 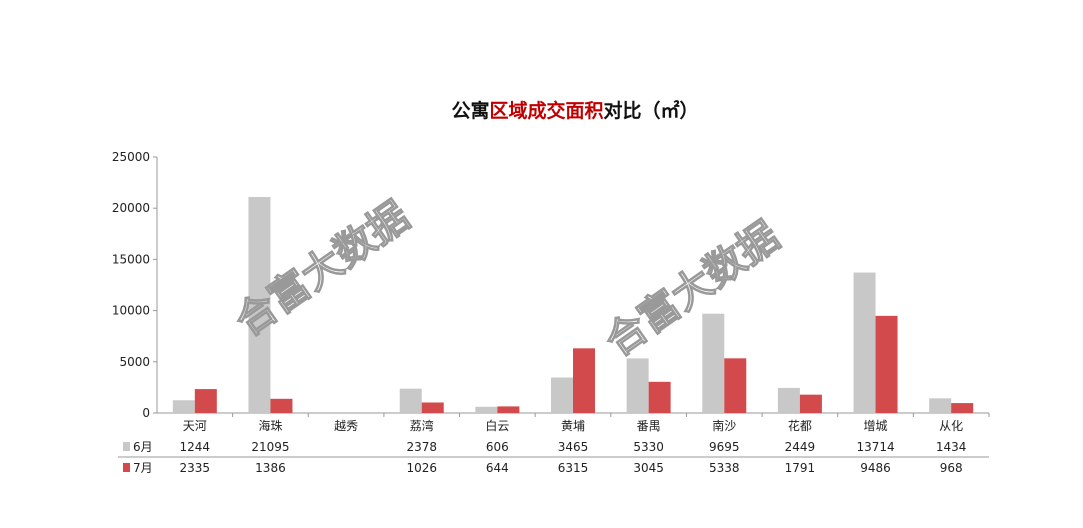 What do you see at coordinates (195, 426) in the screenshot?
I see `x-tick-label: 天河` at bounding box center [195, 426].